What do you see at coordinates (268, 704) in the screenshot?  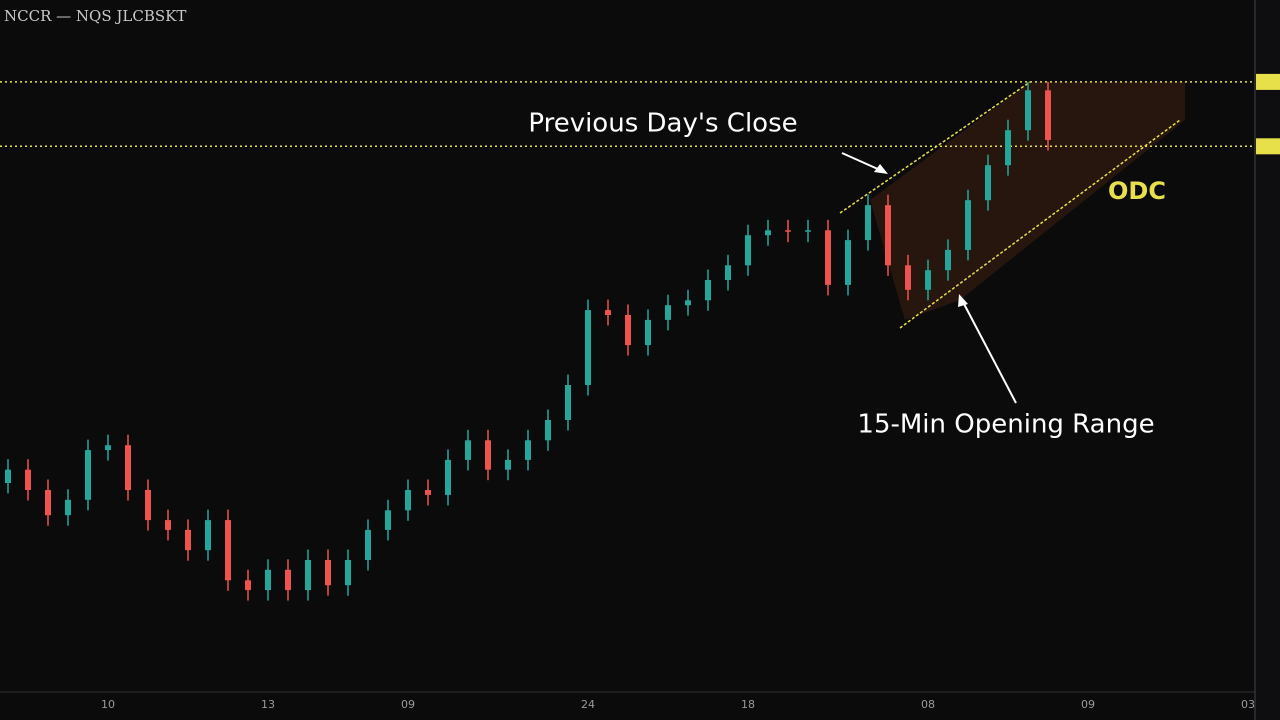 I see `x-tick-label: 13` at bounding box center [268, 704].